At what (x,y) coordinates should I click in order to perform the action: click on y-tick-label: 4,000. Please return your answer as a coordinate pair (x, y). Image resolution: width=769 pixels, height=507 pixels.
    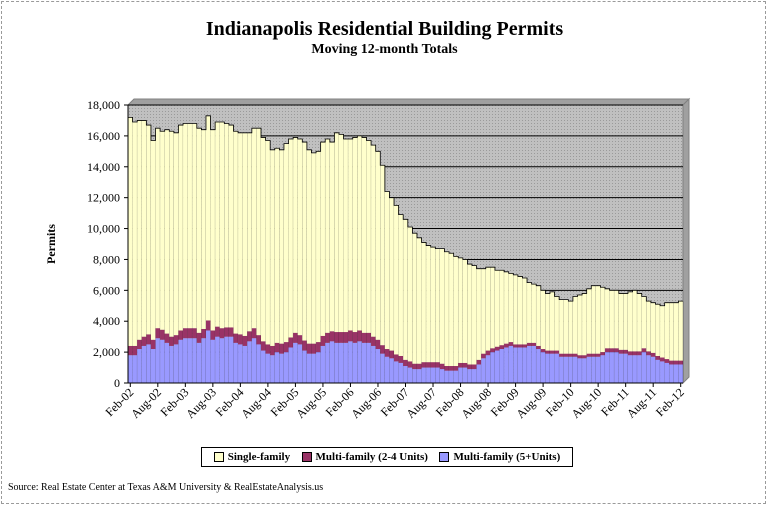
    Looking at the image, I should click on (106, 321).